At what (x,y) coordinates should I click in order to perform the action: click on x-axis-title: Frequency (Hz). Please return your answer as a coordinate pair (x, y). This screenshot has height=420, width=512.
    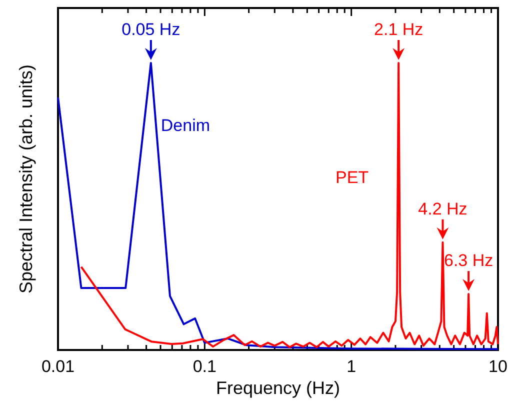
    Looking at the image, I should click on (278, 388).